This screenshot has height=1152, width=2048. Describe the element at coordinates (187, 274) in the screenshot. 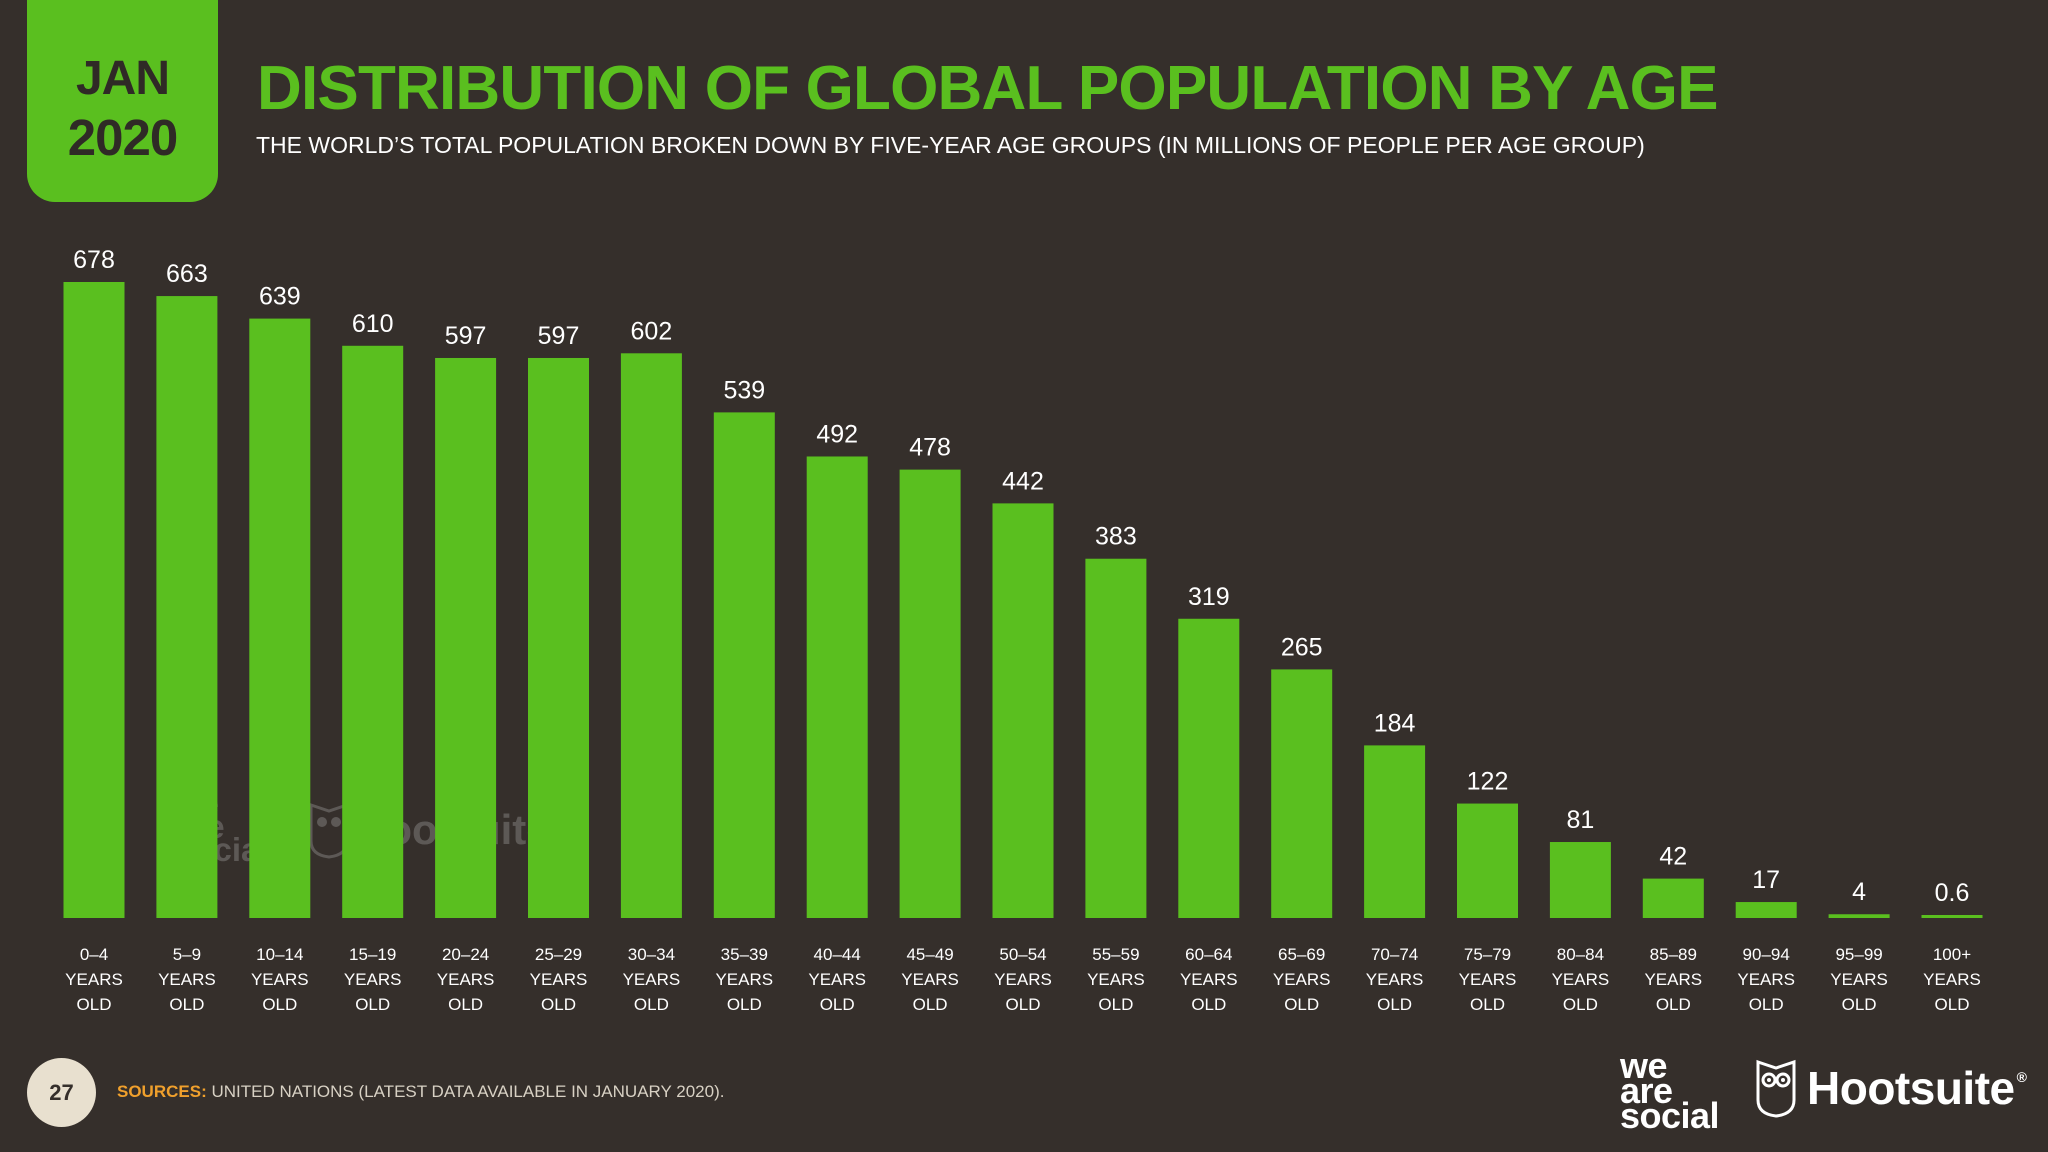

I see `bar-value-label: 663` at that location.